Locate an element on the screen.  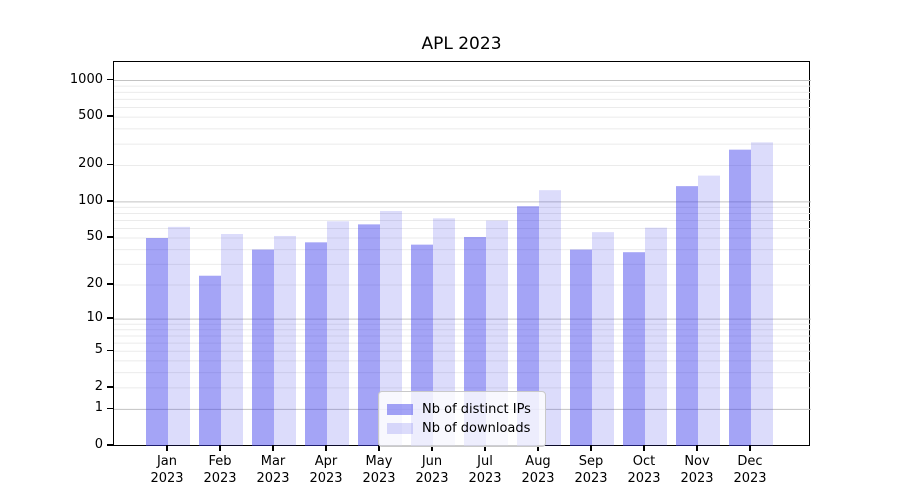
bar-nb-of-downloads-oct-2023 is located at coordinates (656, 336).